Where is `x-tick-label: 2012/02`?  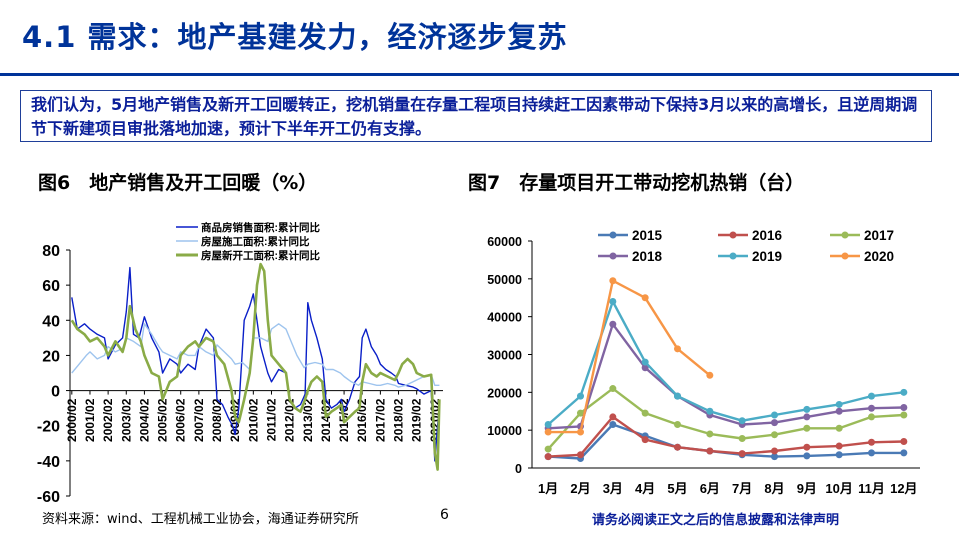
x-tick-label: 2012/02 is located at coordinates (290, 420).